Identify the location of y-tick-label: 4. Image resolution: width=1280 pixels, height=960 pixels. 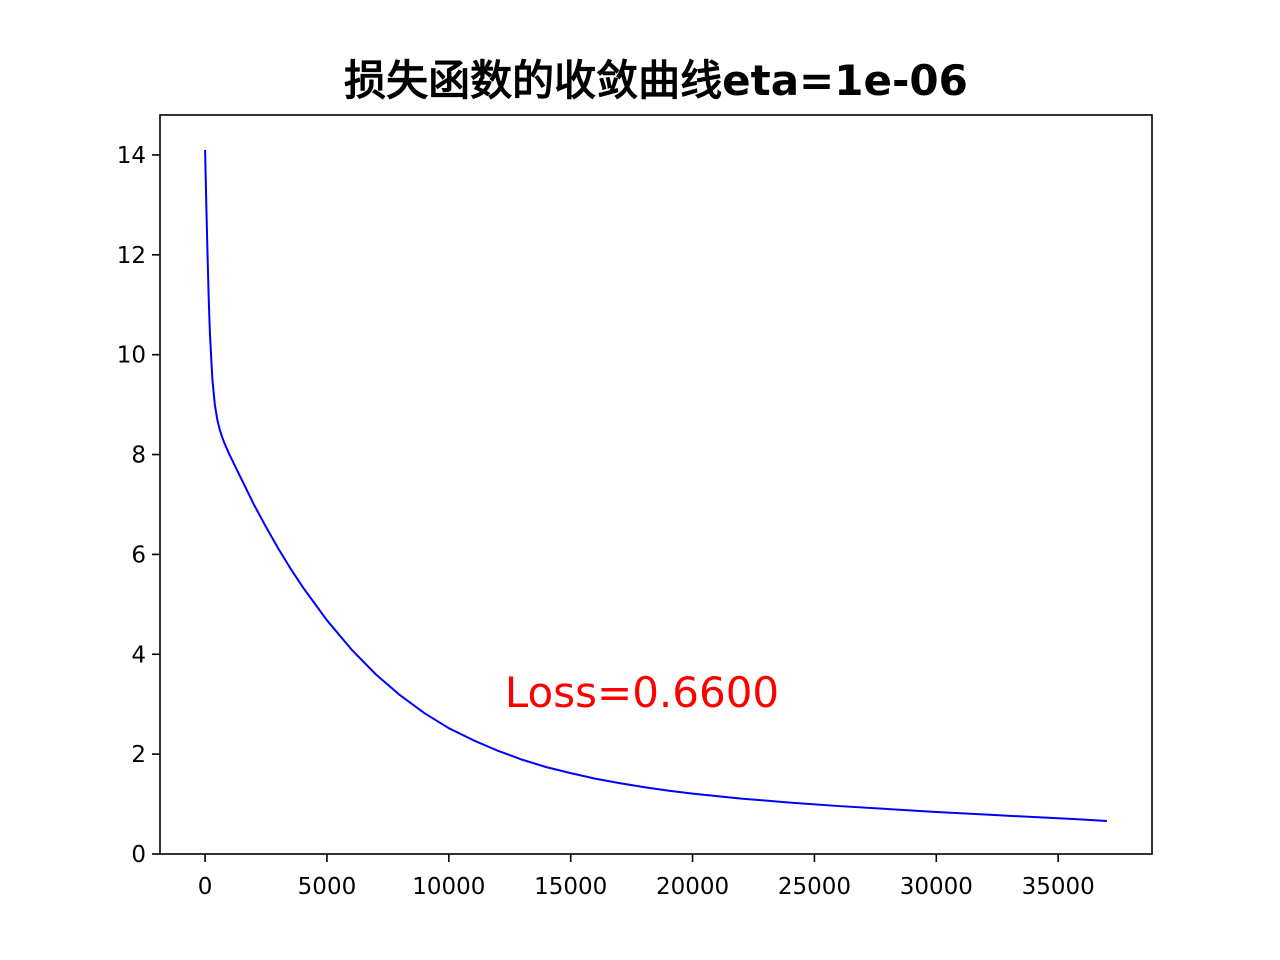
(138, 655).